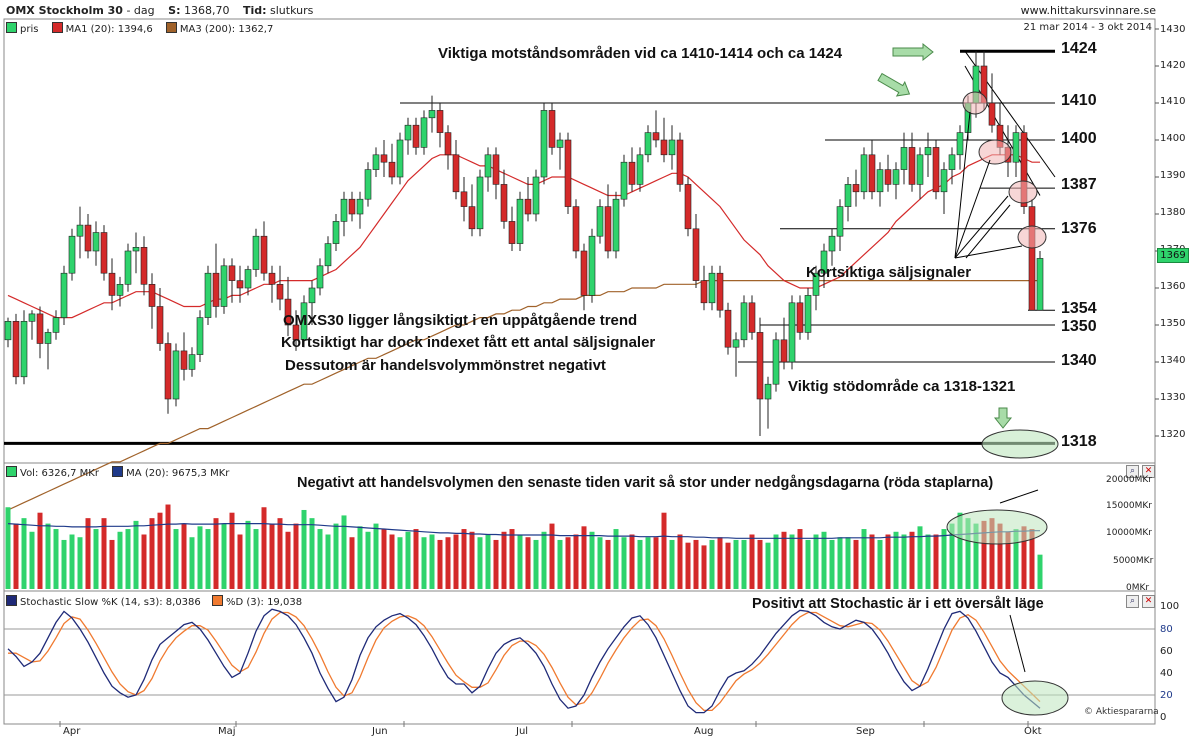 This screenshot has height=743, width=1200. I want to click on month-label: Maj, so click(227, 731).